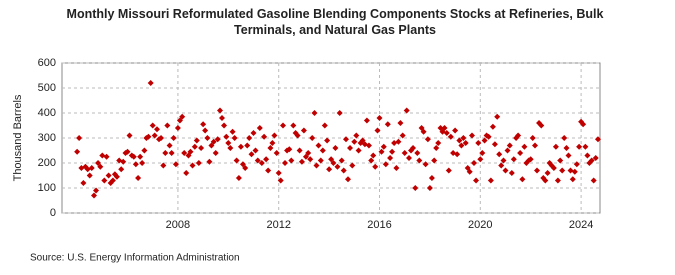 Image resolution: width=675 pixels, height=275 pixels. I want to click on y-tick-label: 100, so click(47, 188).